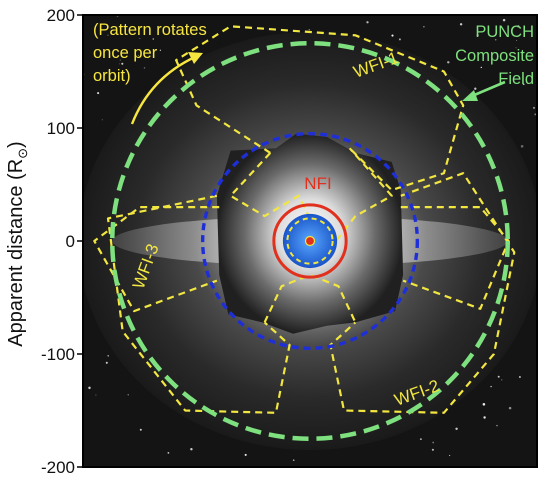  I want to click on occulter-dashed-circle, so click(310, 241).